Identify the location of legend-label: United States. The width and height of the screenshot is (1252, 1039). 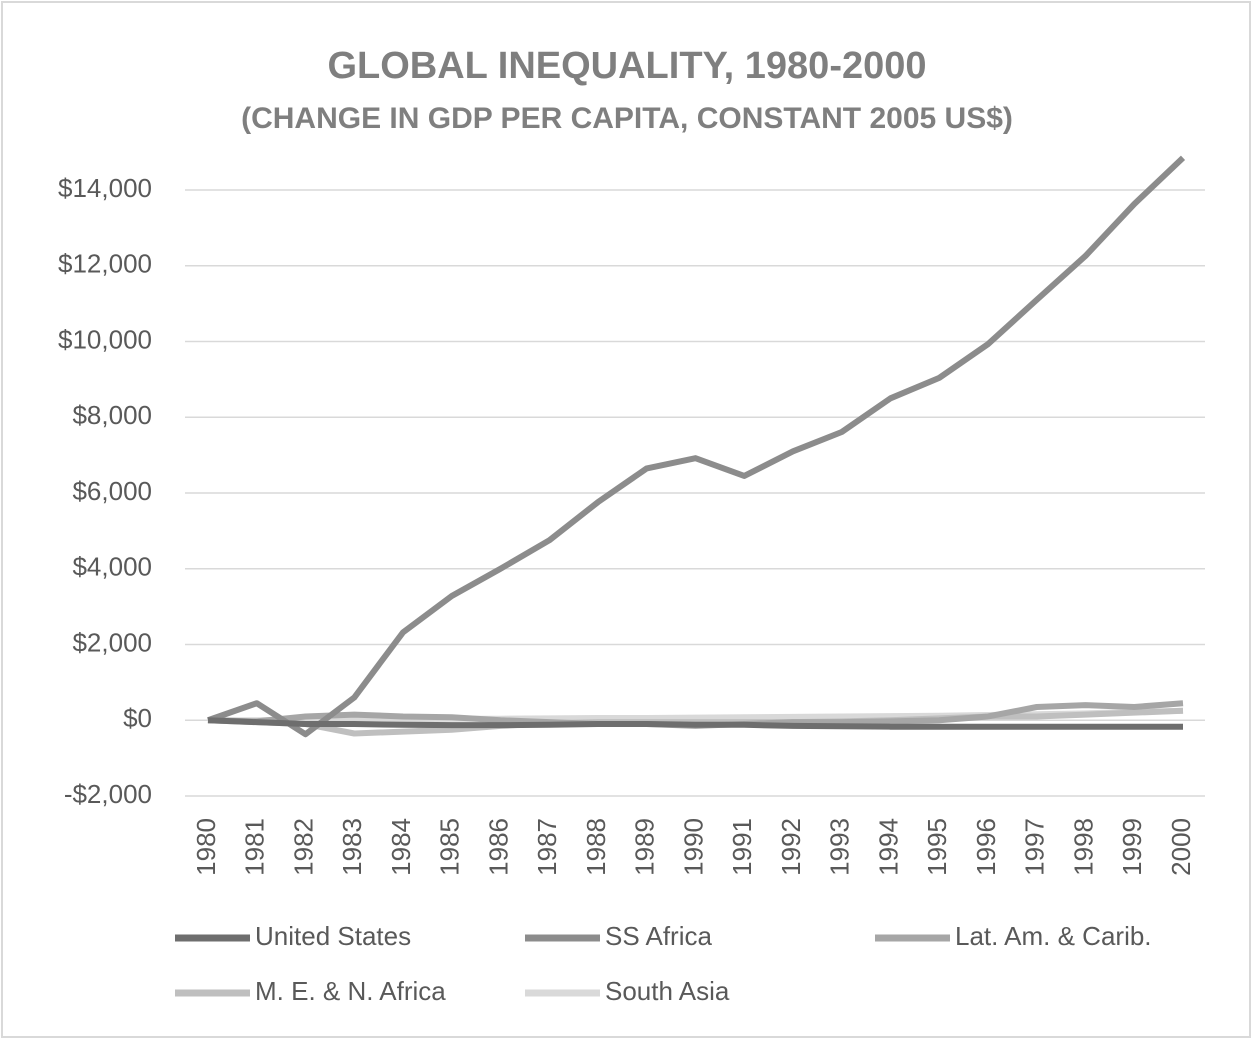
(333, 936).